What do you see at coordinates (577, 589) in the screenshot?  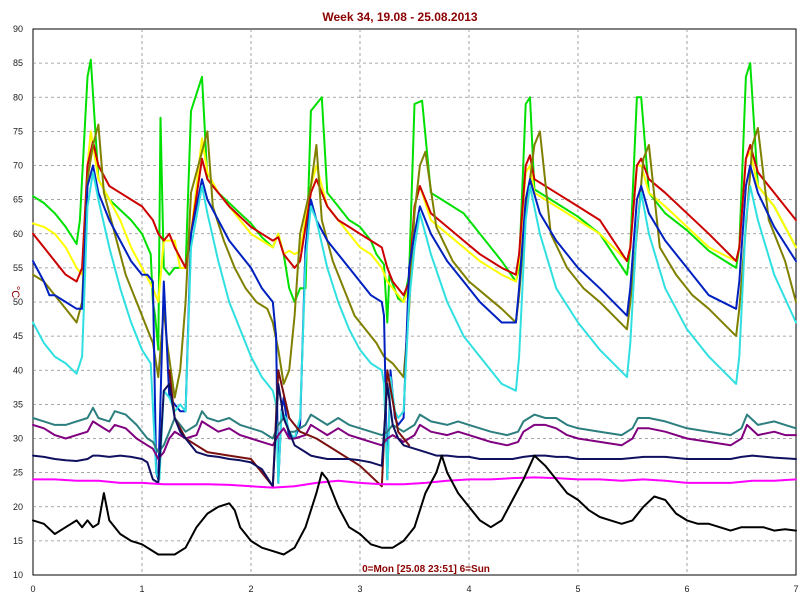 I see `x-tick-label: 5` at bounding box center [577, 589].